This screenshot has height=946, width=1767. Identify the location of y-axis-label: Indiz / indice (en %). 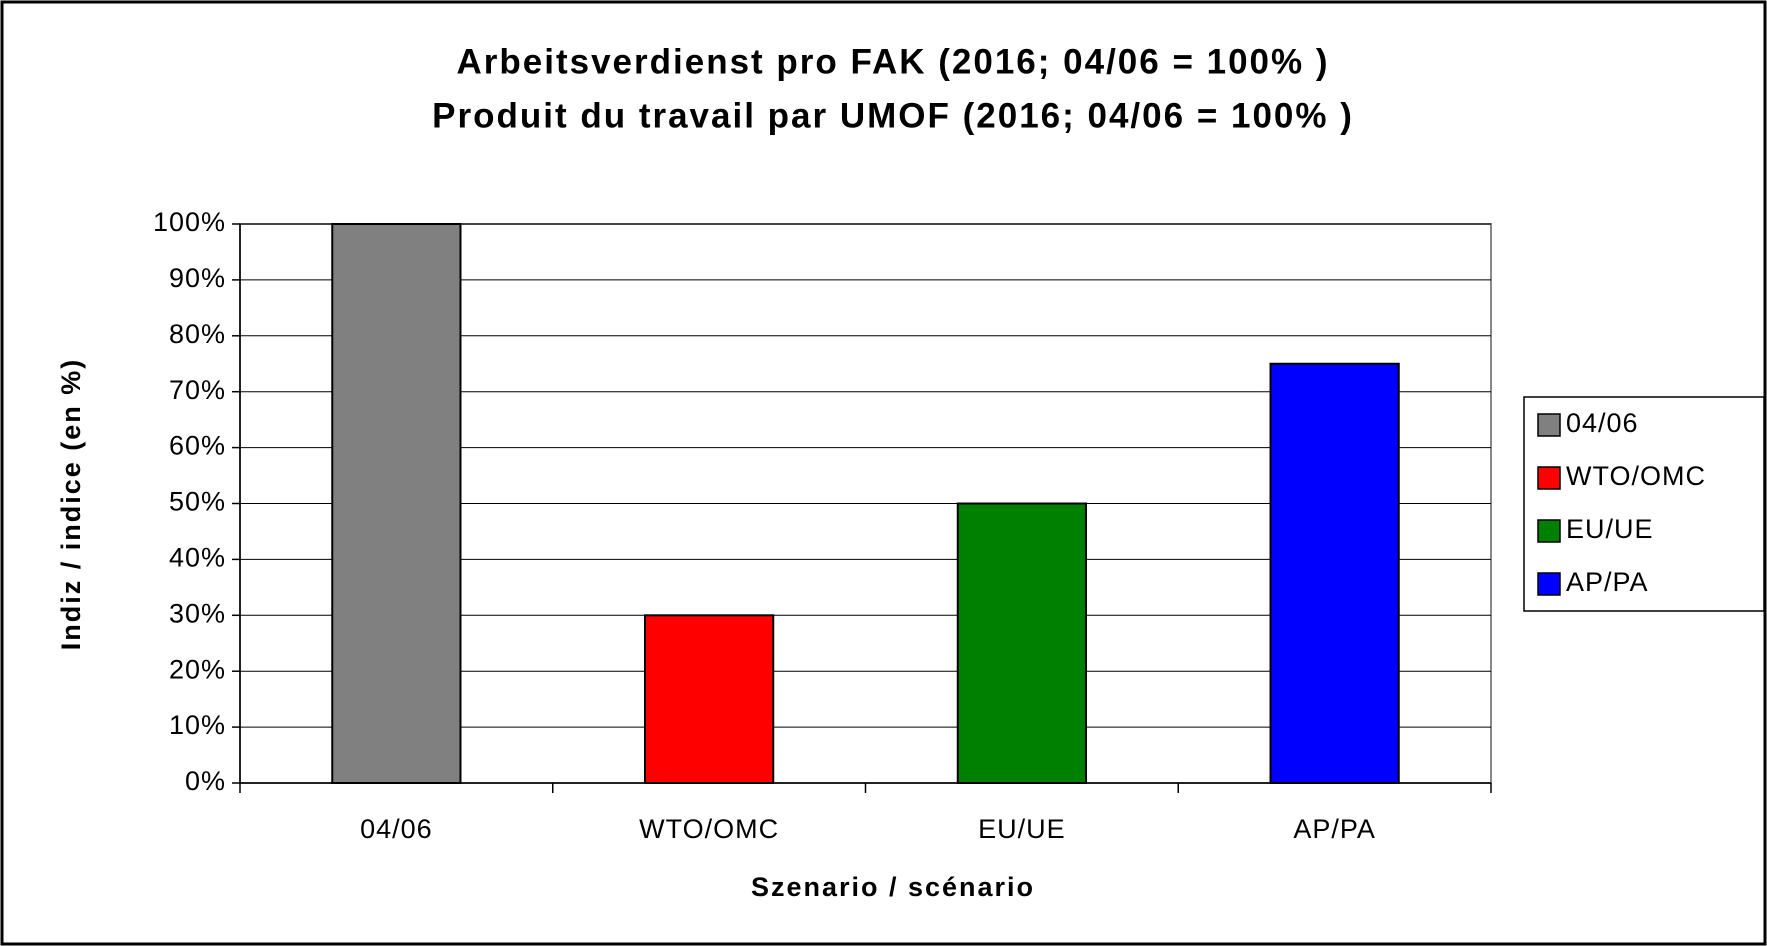
(71, 504).